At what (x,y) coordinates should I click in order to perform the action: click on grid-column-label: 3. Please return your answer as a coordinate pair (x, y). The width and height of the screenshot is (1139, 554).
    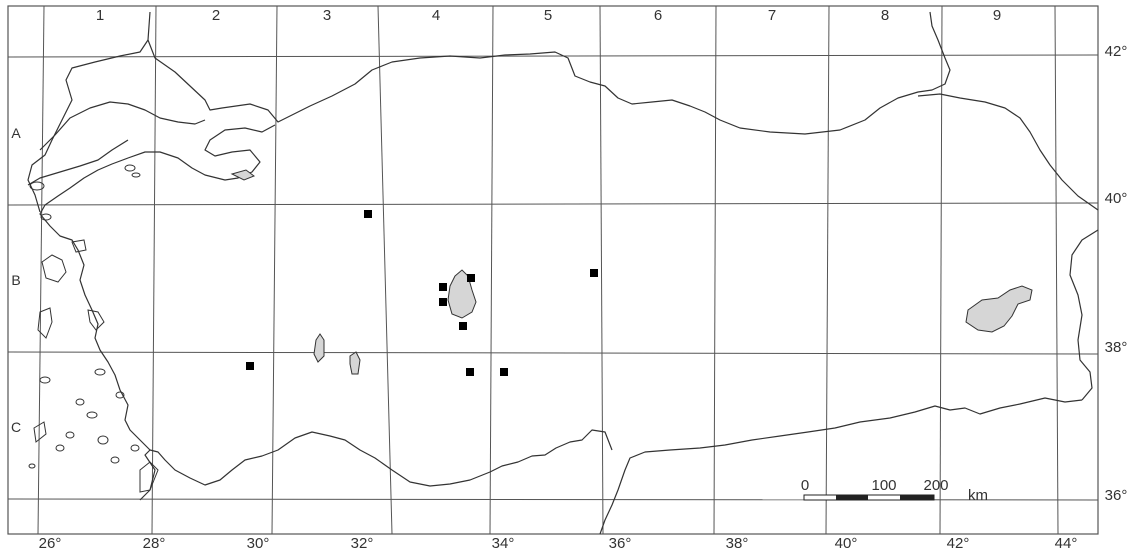
    Looking at the image, I should click on (327, 15).